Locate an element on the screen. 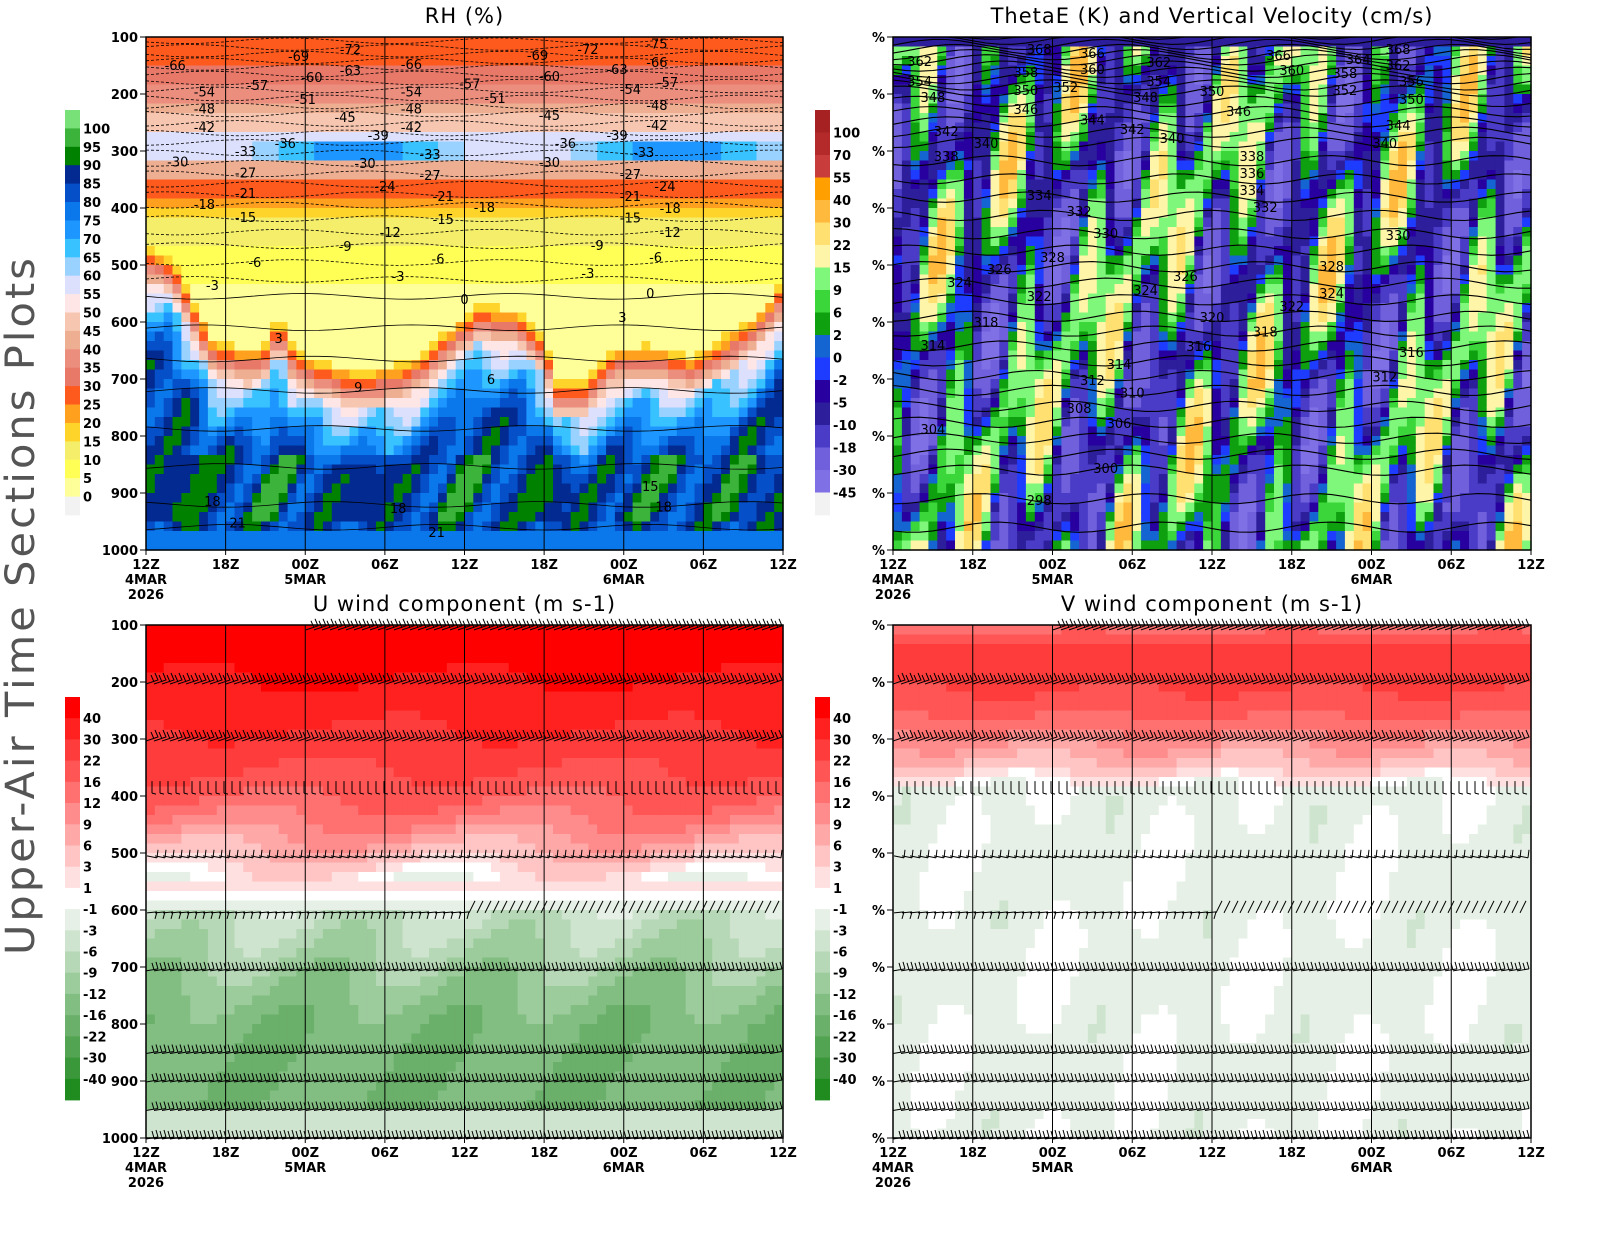  x-tick-label: 06Z is located at coordinates (704, 565).